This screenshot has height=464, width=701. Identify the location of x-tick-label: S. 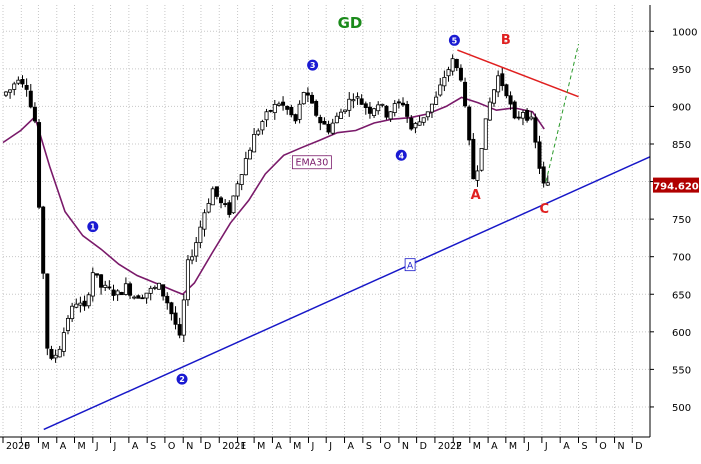
(585, 446).